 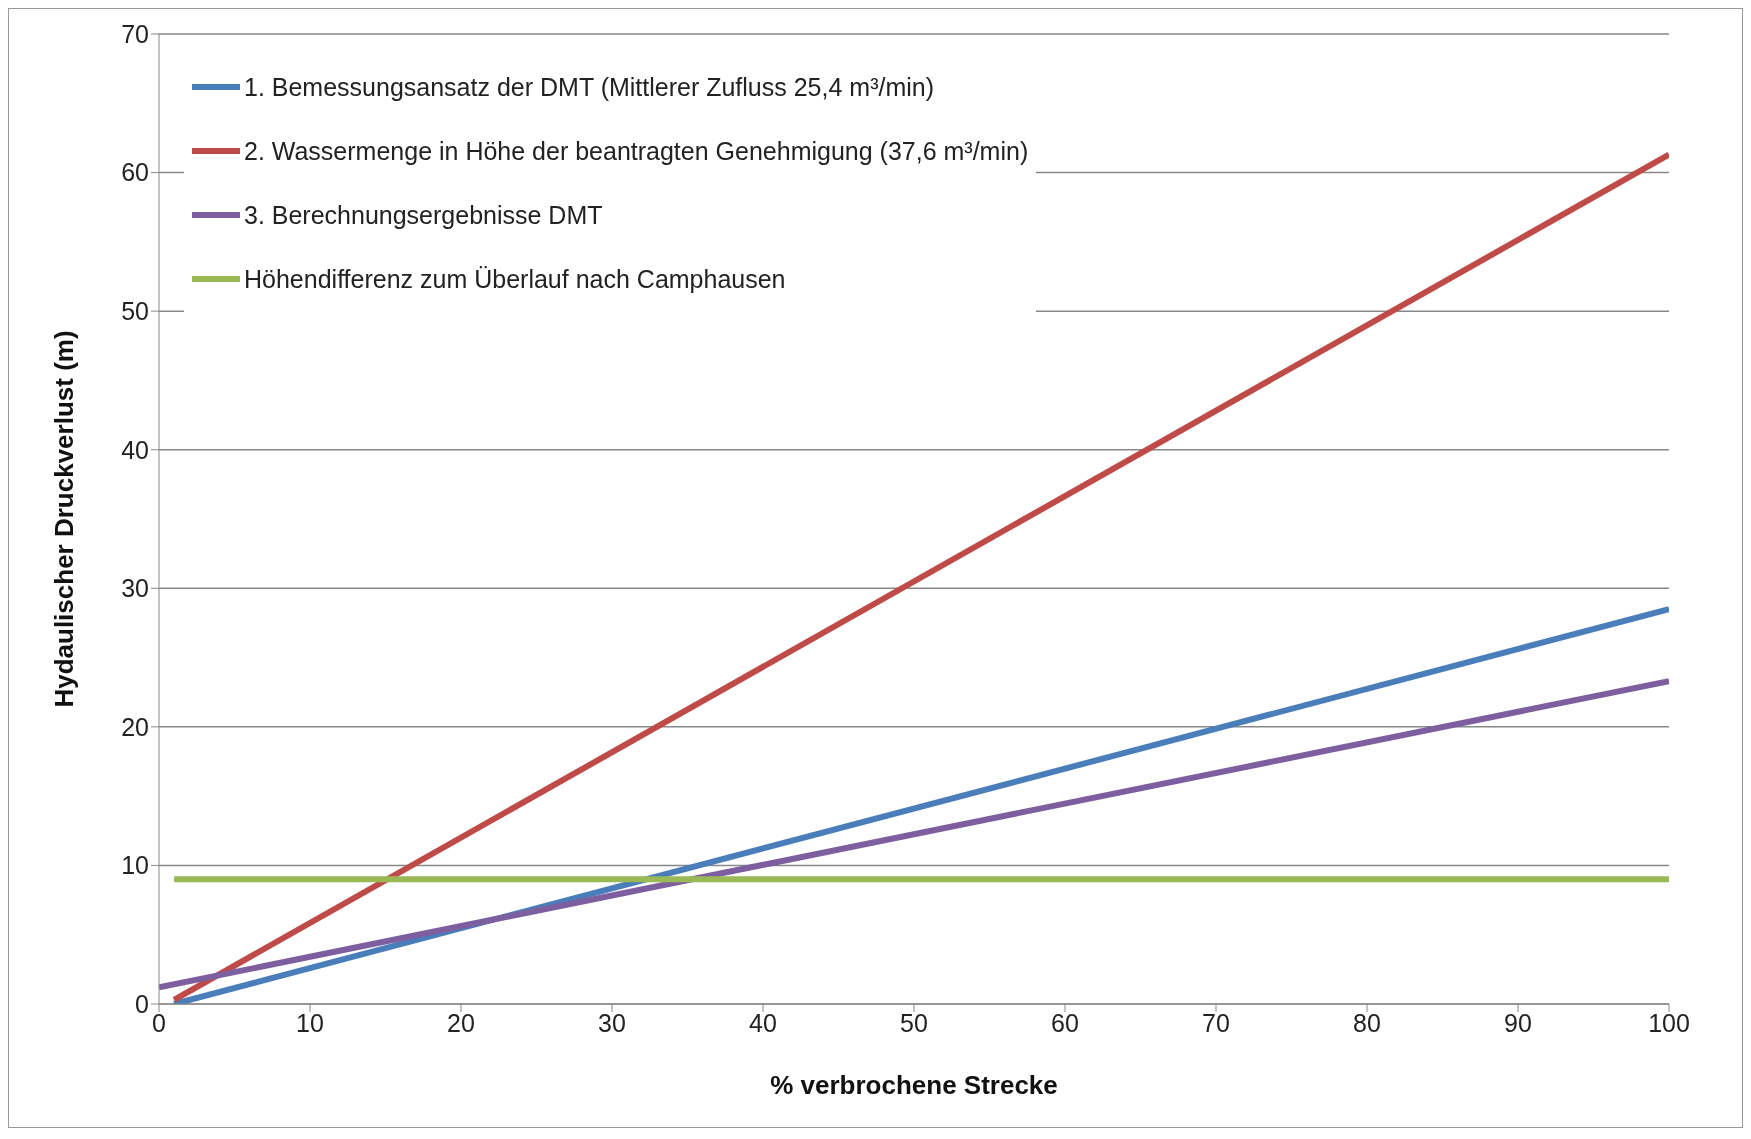 What do you see at coordinates (1216, 1022) in the screenshot?
I see `x-tick-label: 70` at bounding box center [1216, 1022].